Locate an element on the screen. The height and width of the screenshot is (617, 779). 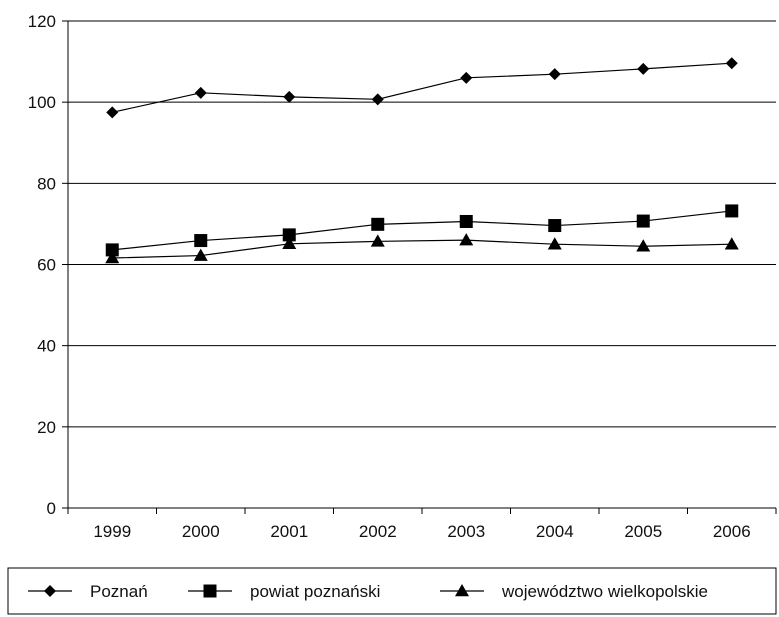
y-tick-label: 60 is located at coordinates (46, 265).